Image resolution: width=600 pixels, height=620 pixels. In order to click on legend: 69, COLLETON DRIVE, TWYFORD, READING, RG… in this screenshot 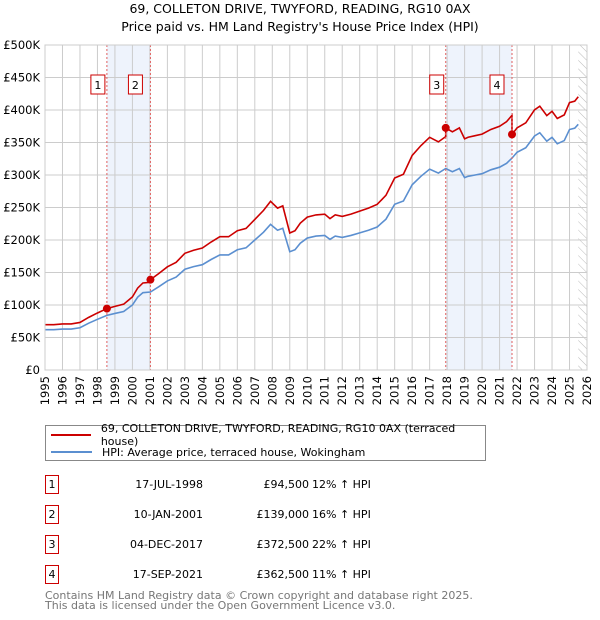, I will do `click(265, 441)`.